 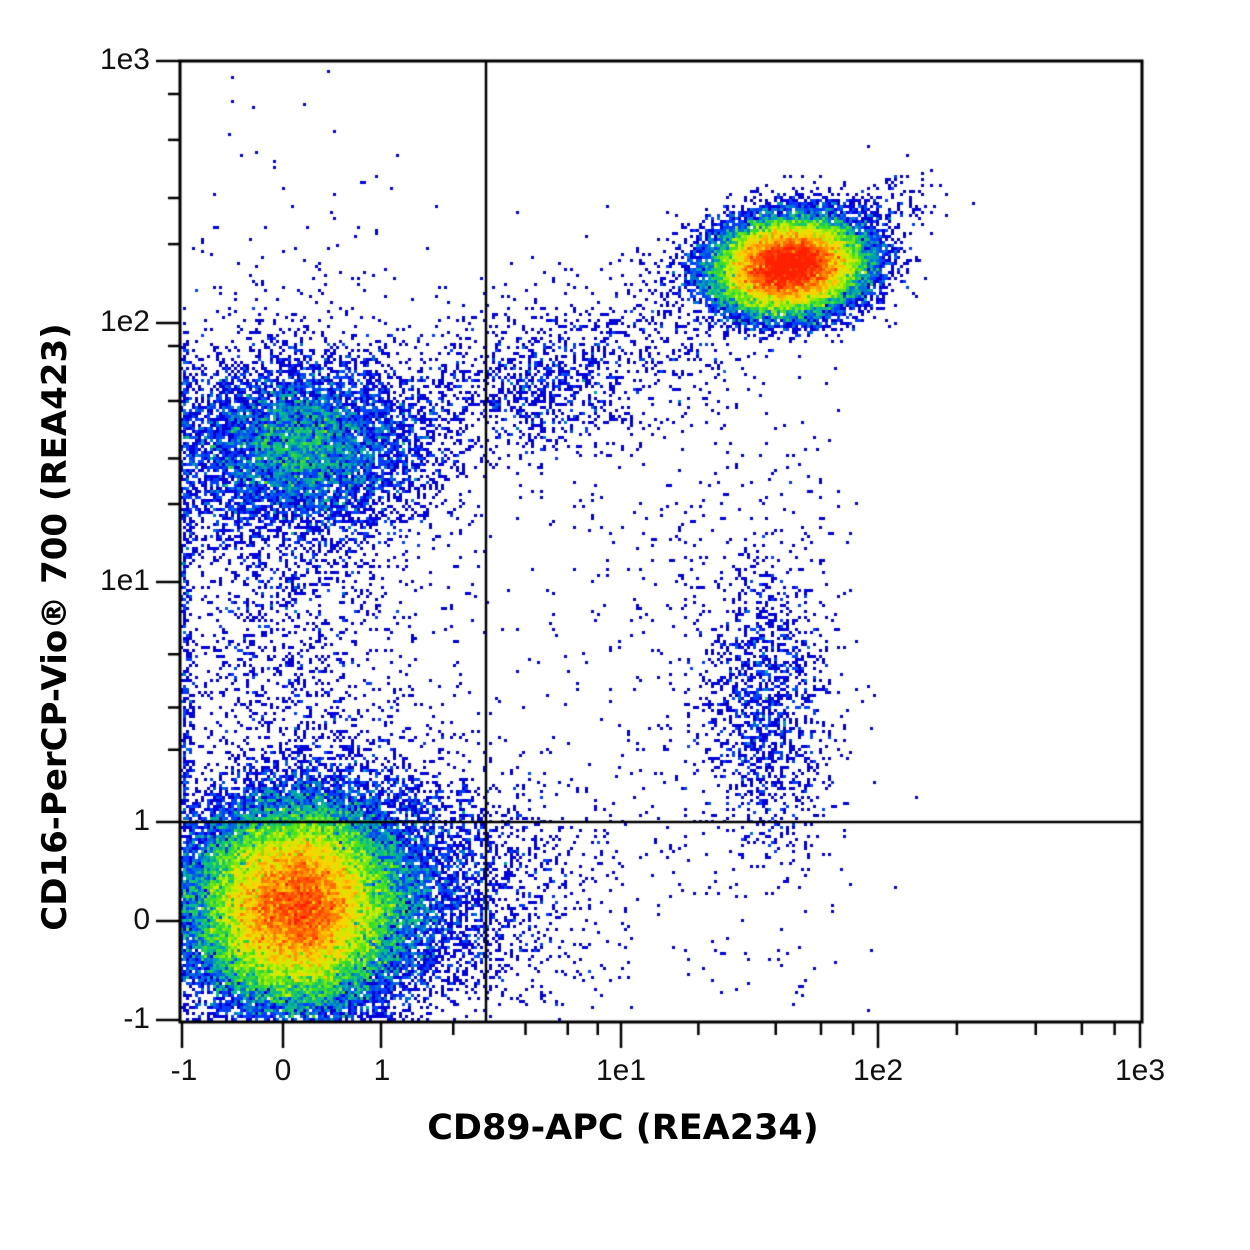 What do you see at coordinates (878, 1070) in the screenshot?
I see `x-tick-label: 1e2` at bounding box center [878, 1070].